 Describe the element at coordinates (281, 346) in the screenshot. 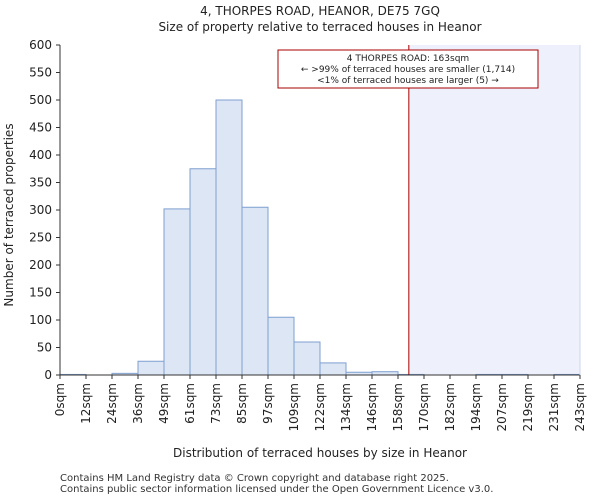

I see `bar-97sqm` at that location.